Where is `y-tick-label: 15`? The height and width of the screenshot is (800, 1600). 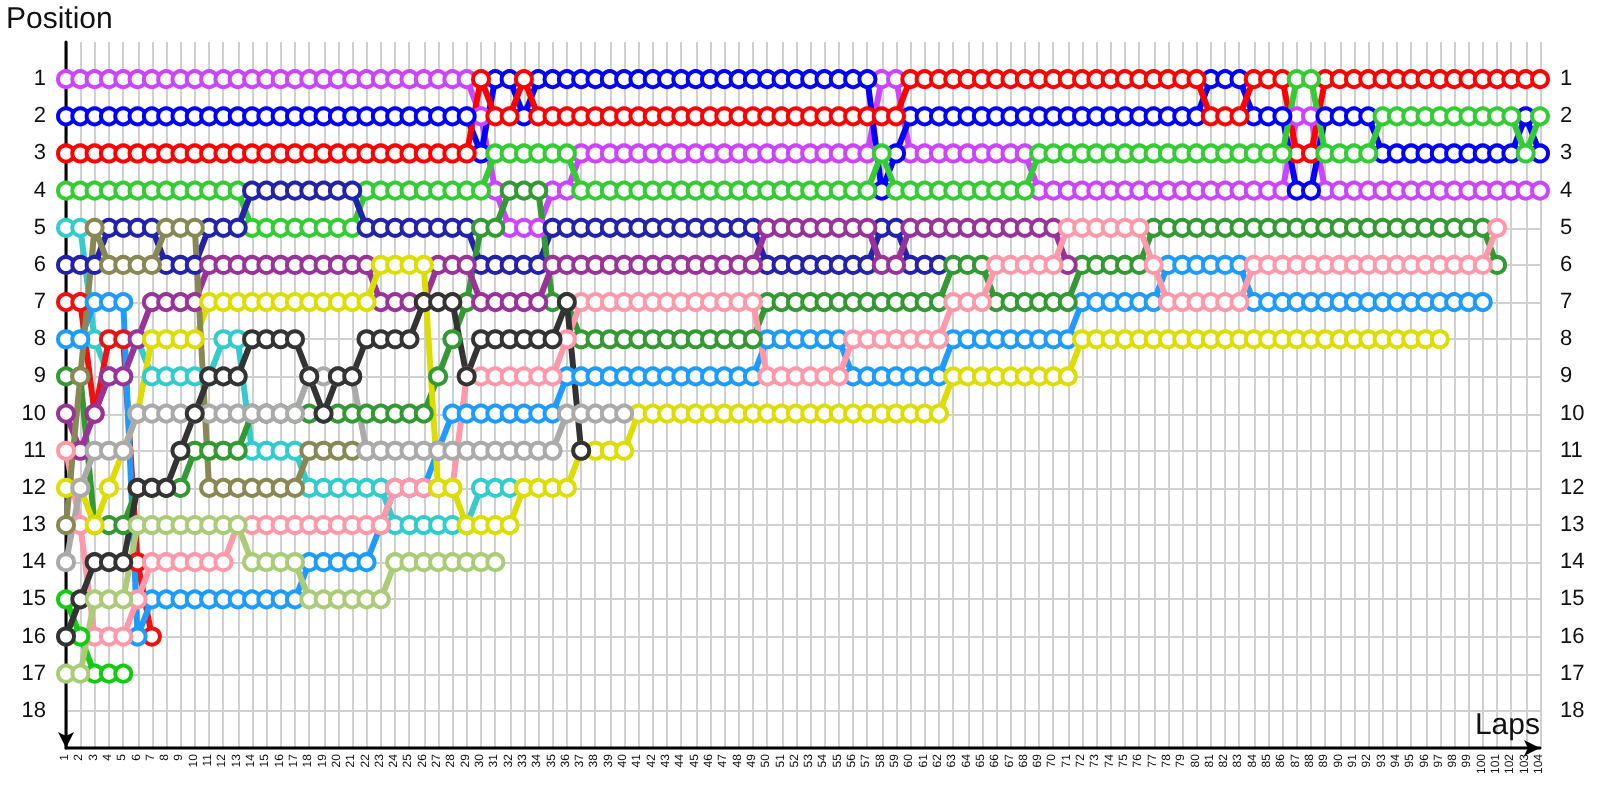 y-tick-label: 15 is located at coordinates (33, 599).